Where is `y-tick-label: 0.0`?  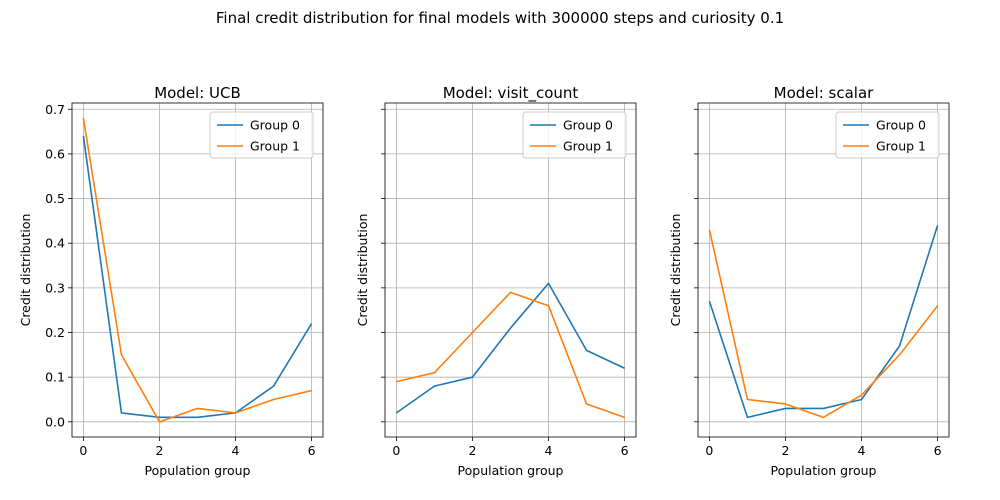 y-tick-label: 0.0 is located at coordinates (55, 421).